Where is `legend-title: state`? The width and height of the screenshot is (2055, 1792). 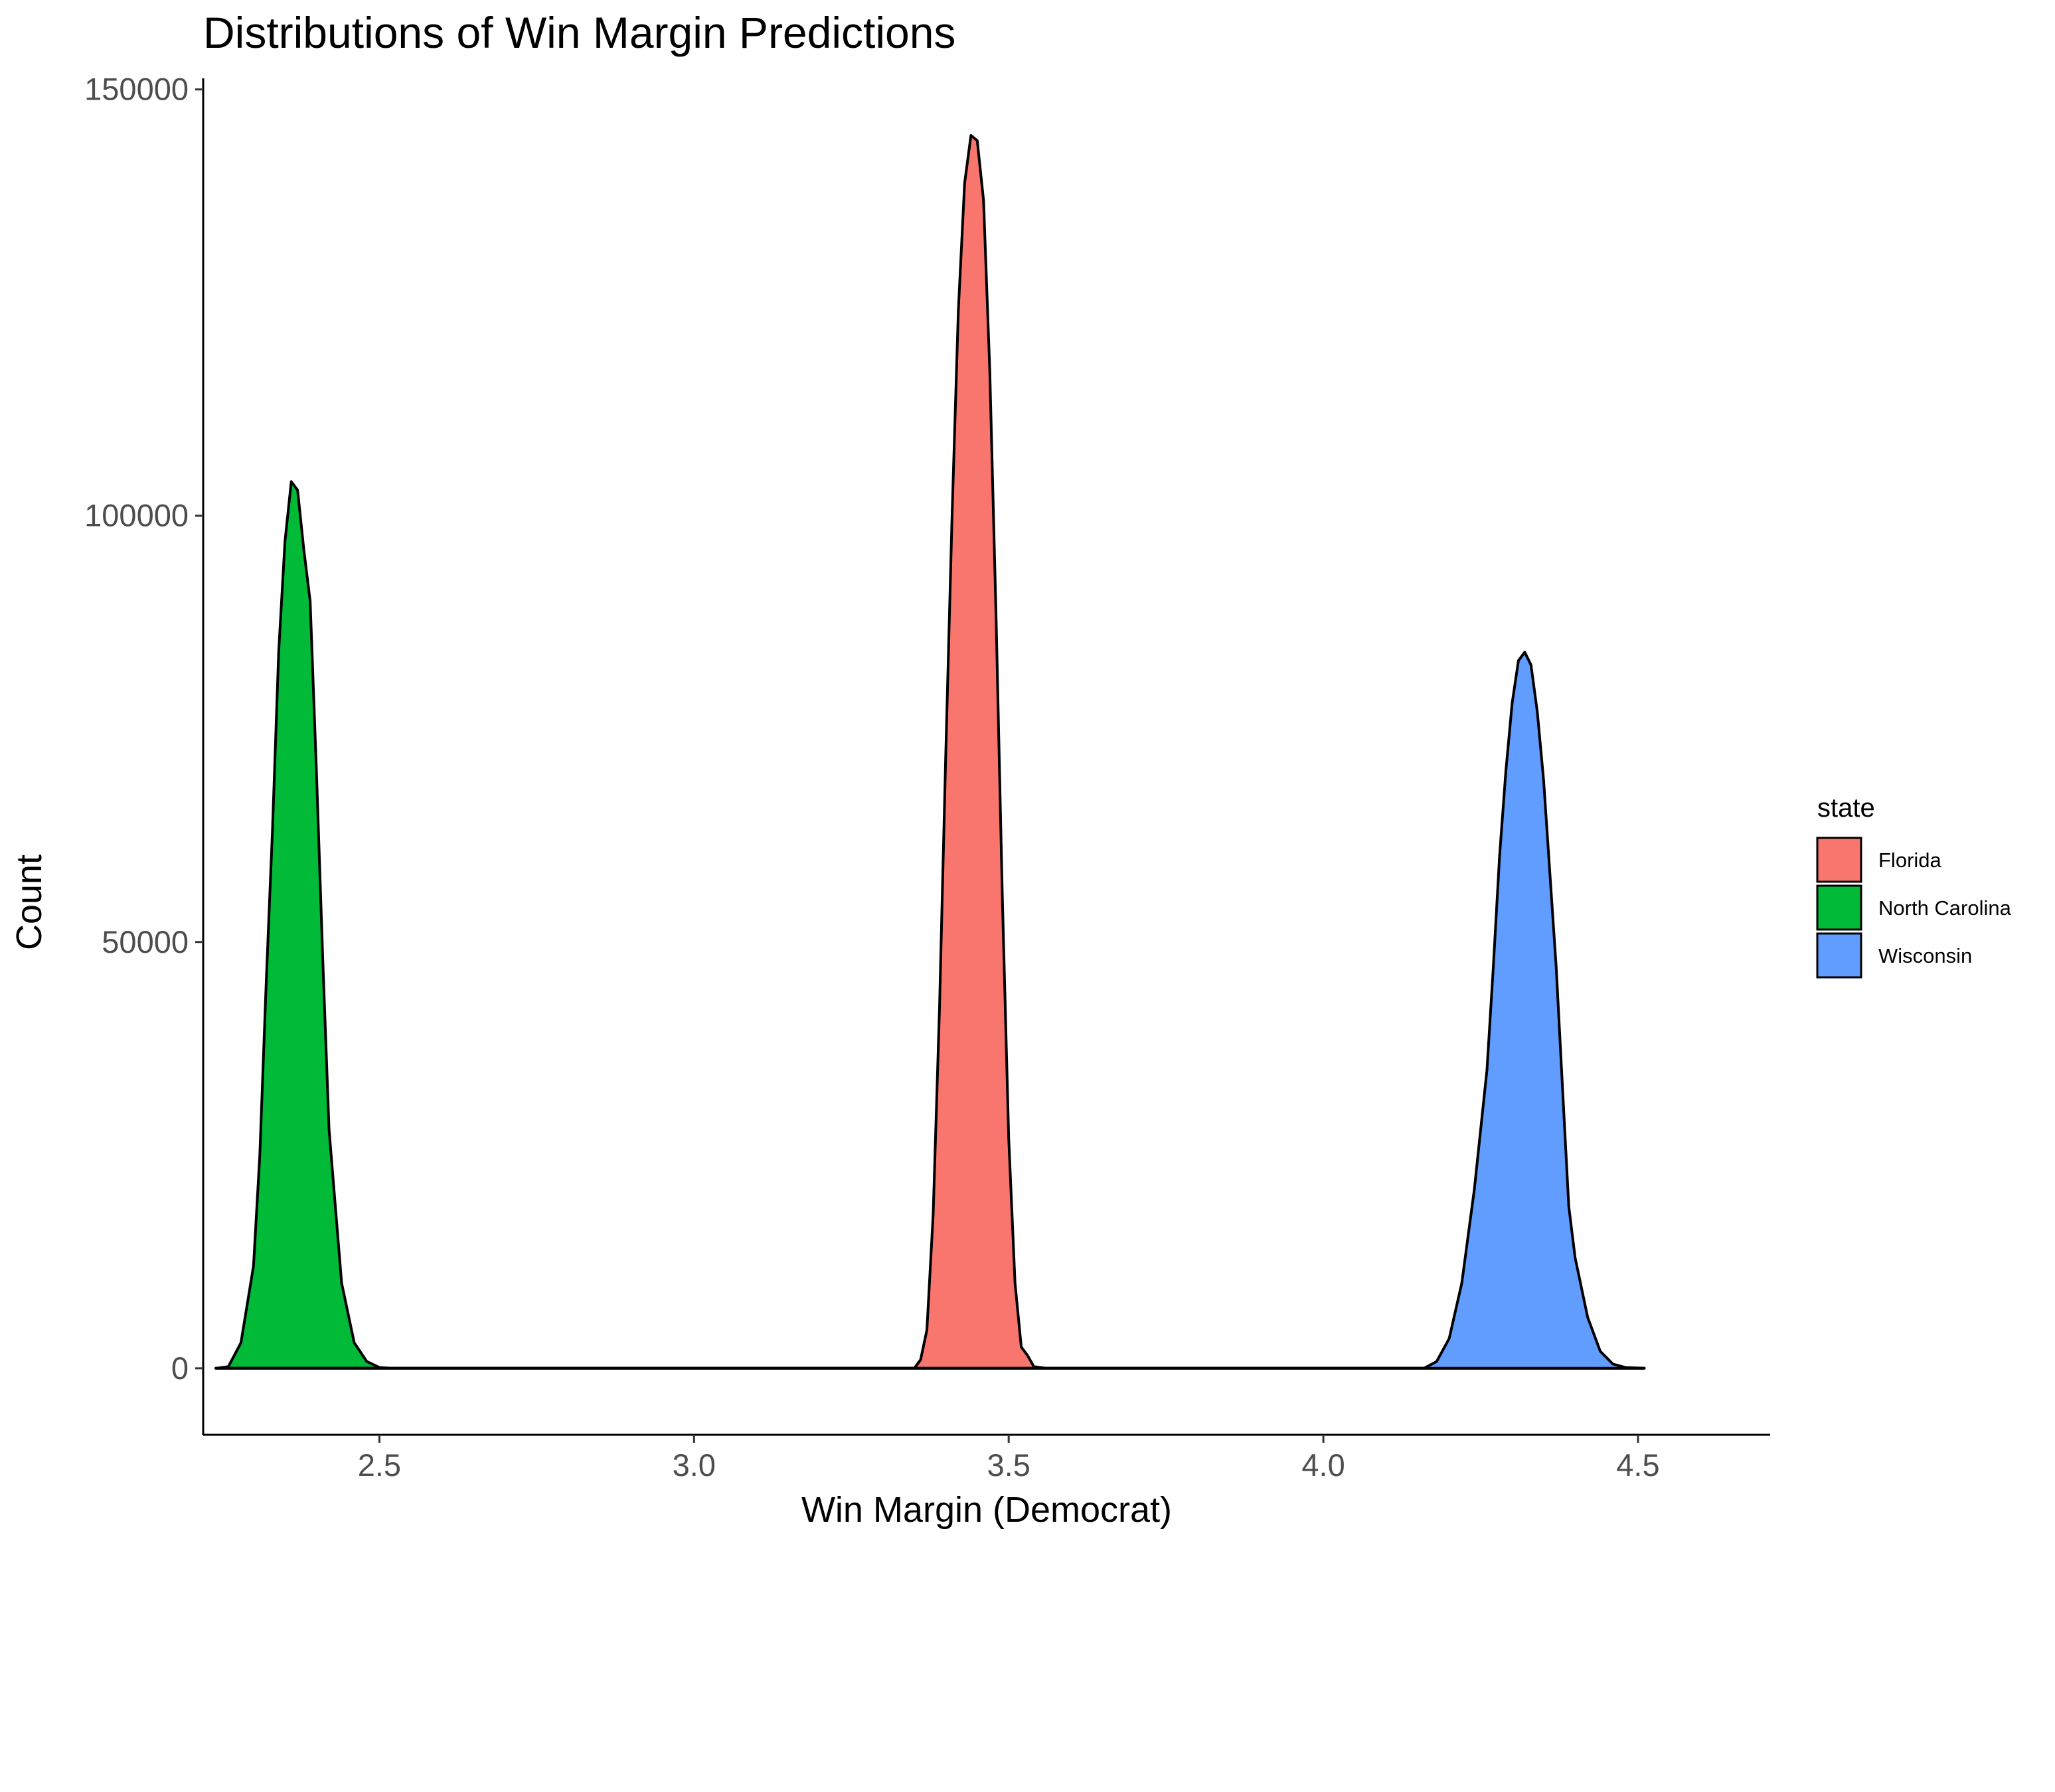 legend-title: state is located at coordinates (1846, 808).